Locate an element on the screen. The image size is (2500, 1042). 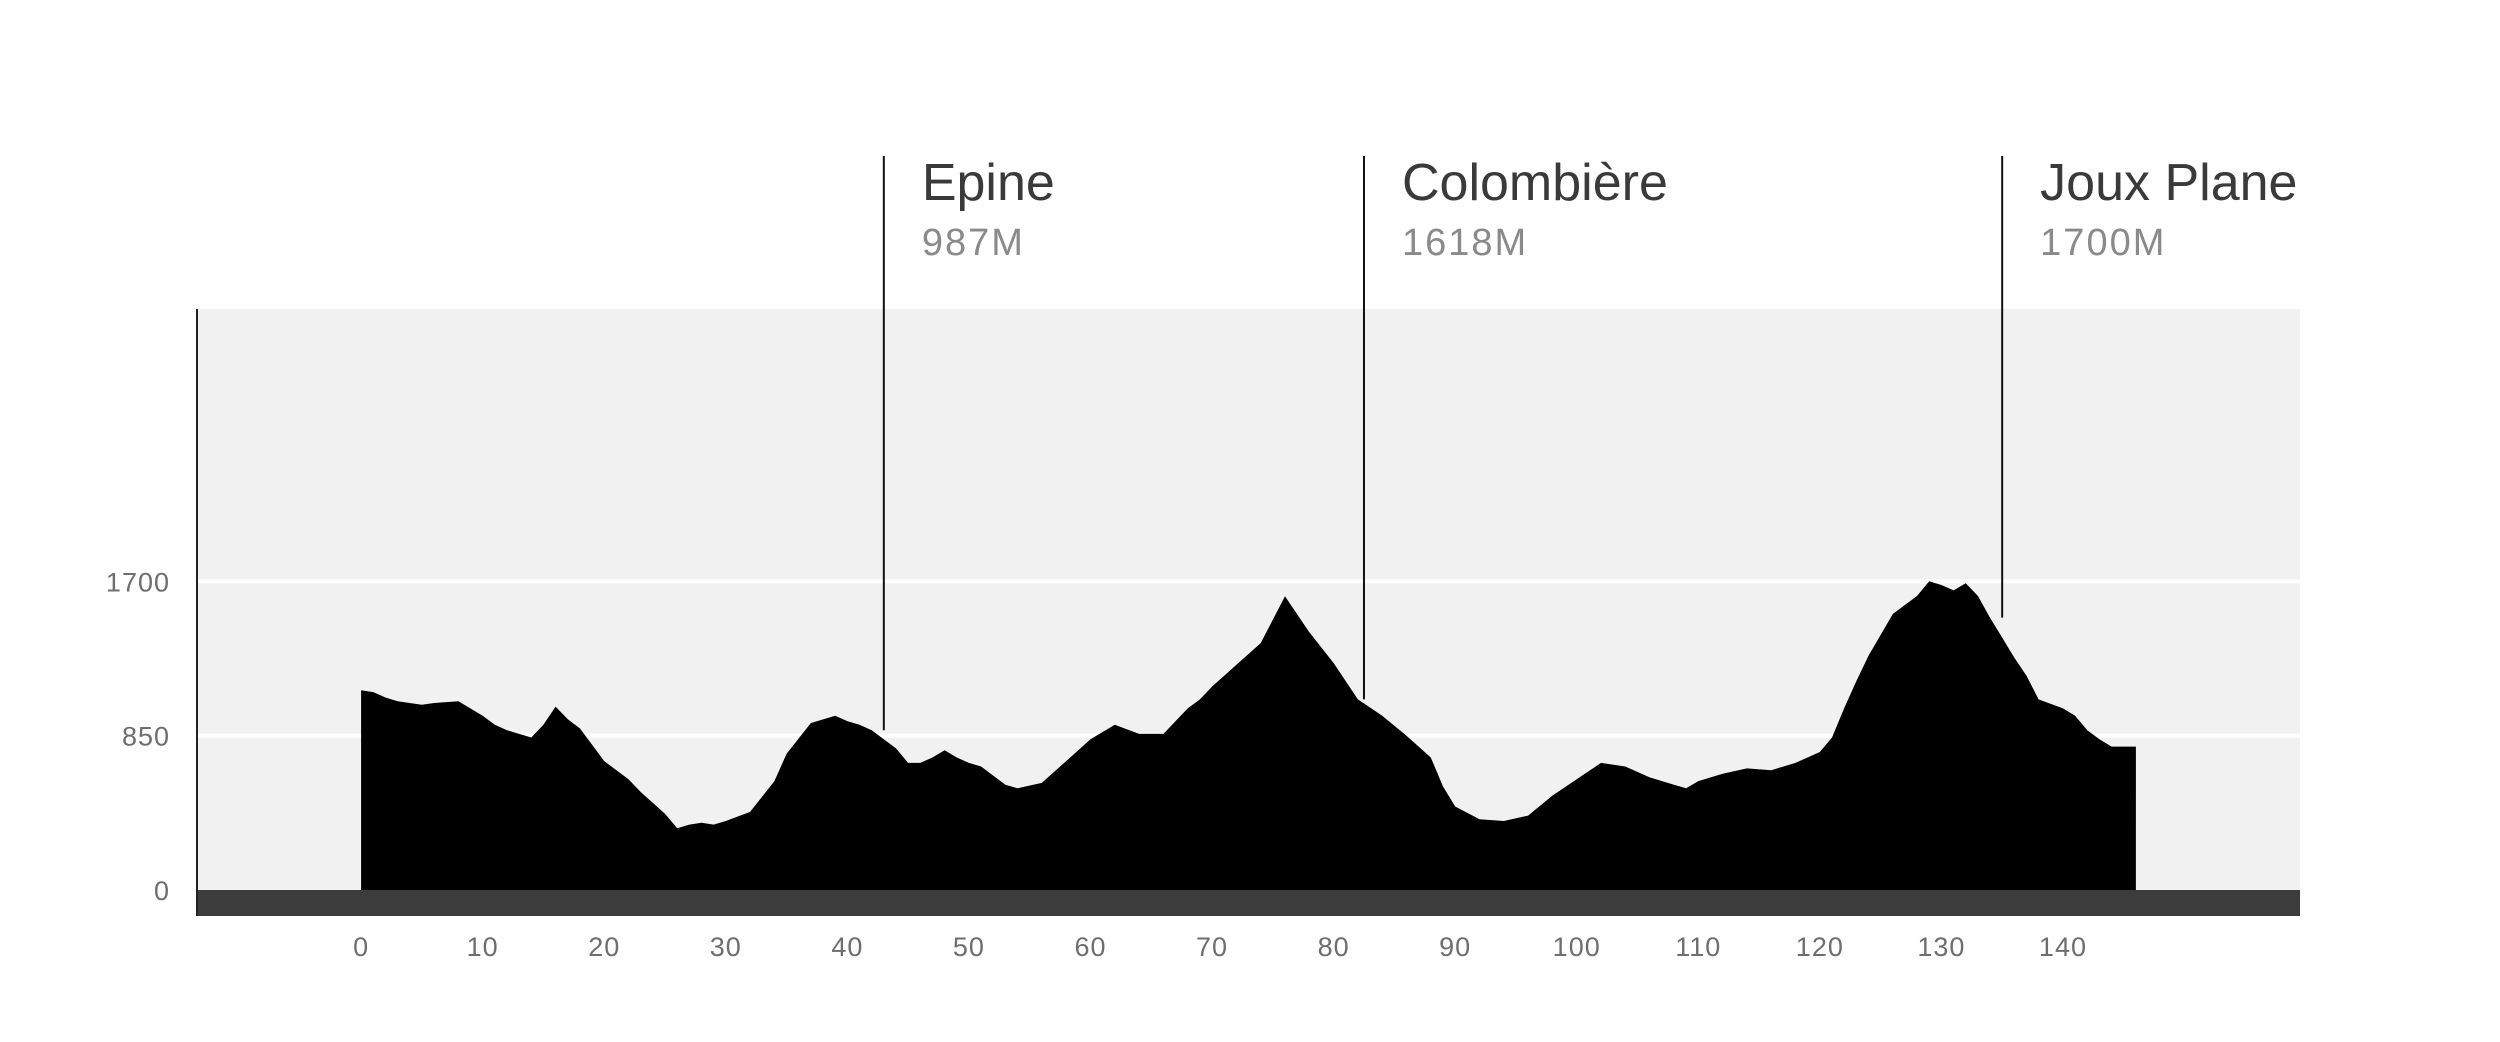
x-tick-label: 100 is located at coordinates (1577, 947).